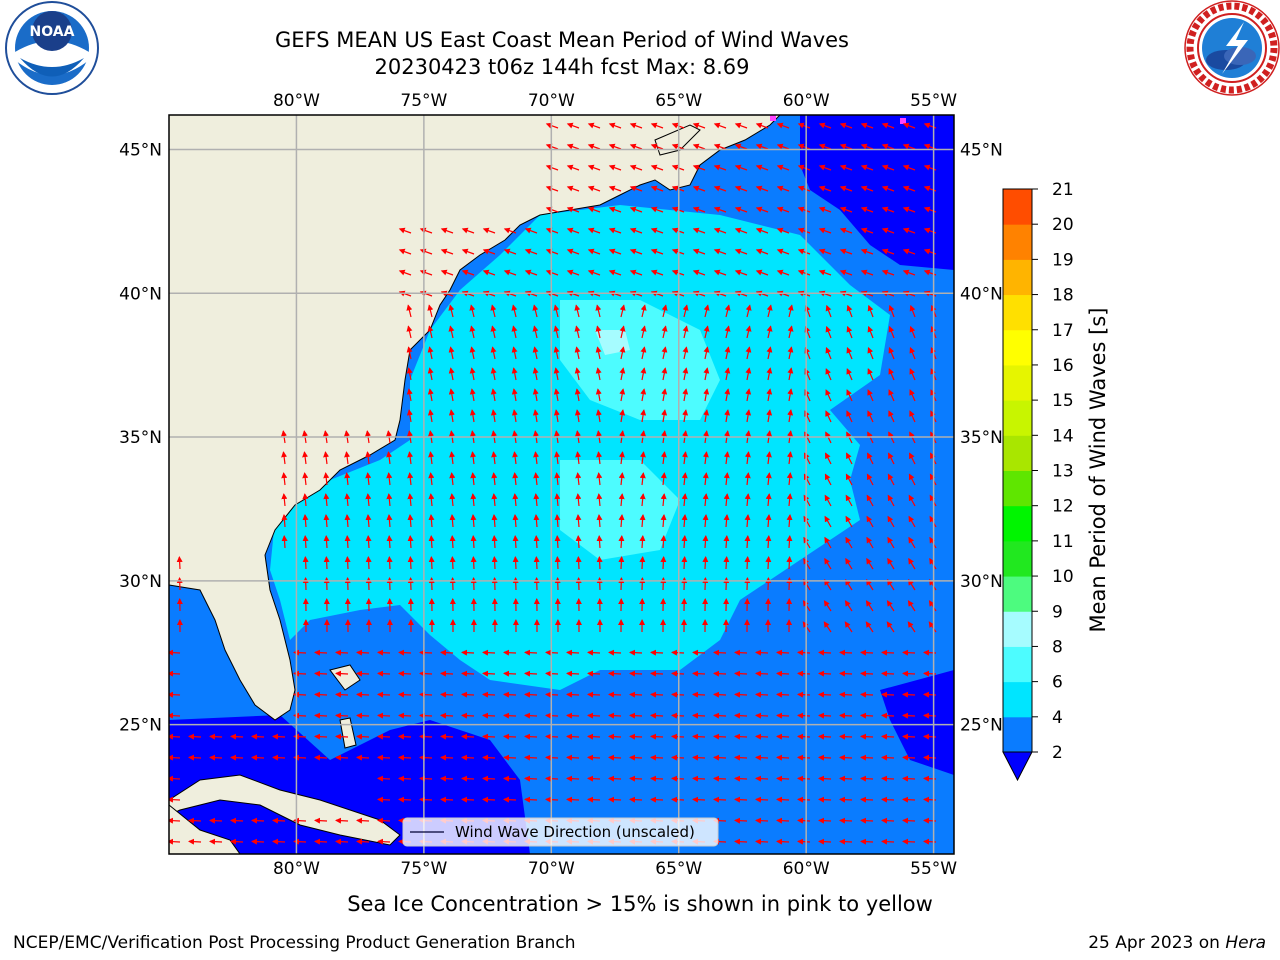 The width and height of the screenshot is (1280, 960). What do you see at coordinates (1063, 190) in the screenshot?
I see `colorbar-tick-label: 21` at bounding box center [1063, 190].